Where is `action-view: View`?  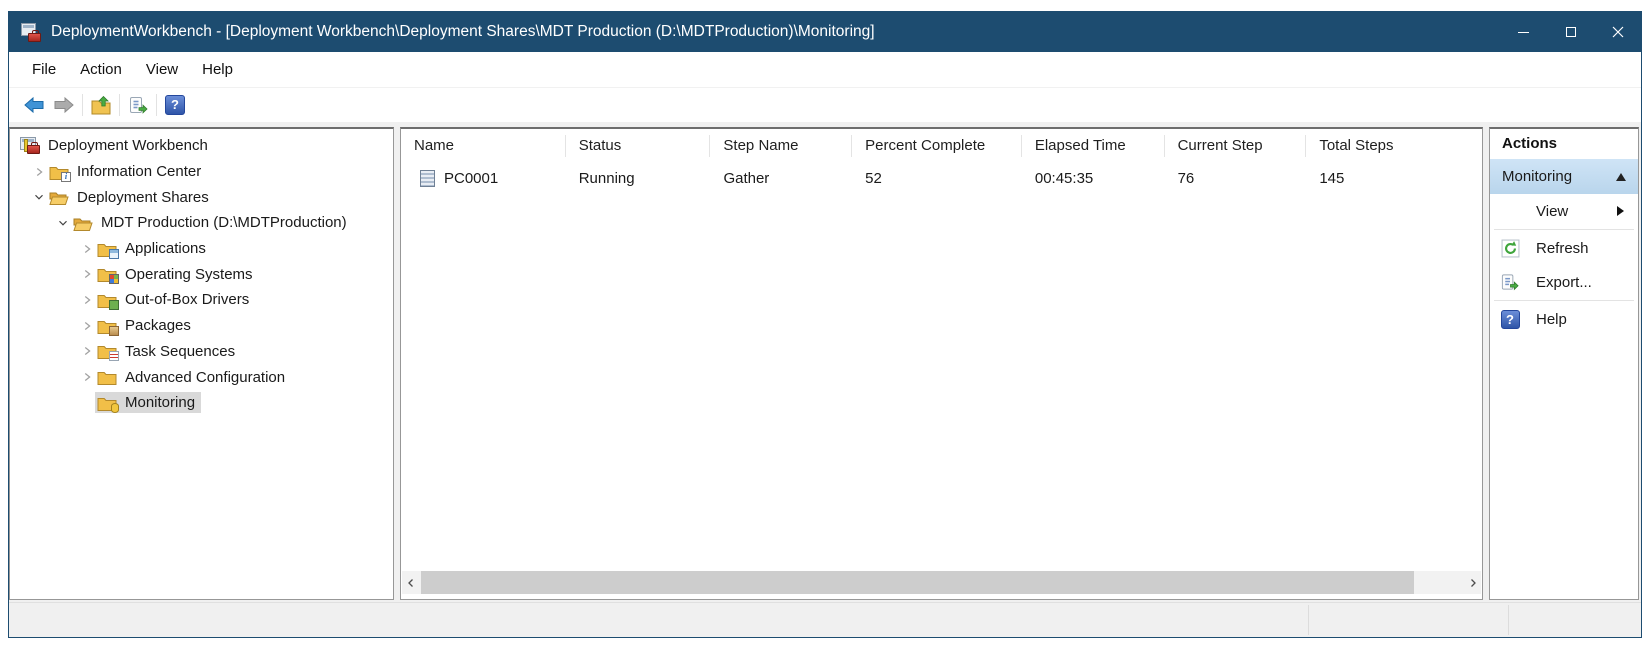 action-view: View is located at coordinates (1564, 211).